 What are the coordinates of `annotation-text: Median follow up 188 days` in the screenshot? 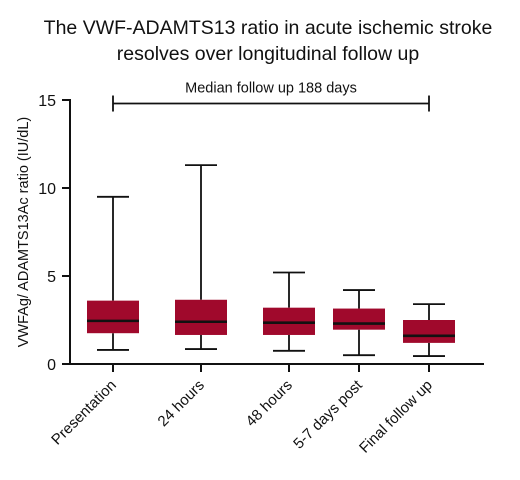 It's located at (271, 89).